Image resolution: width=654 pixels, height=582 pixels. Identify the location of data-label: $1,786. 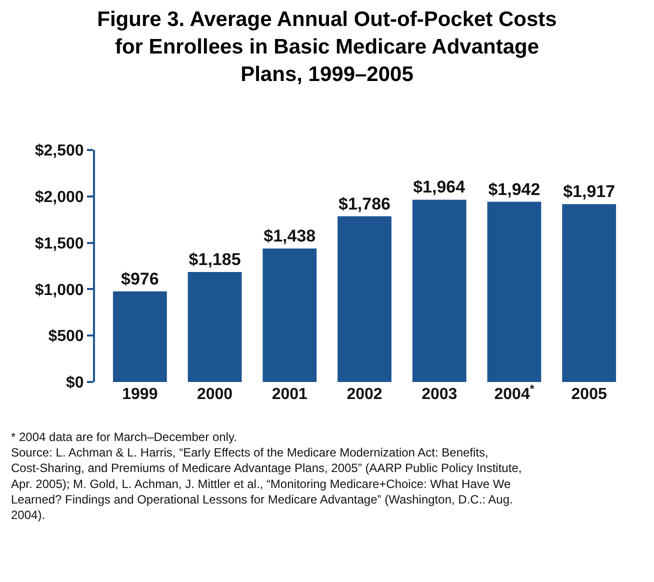
(364, 204).